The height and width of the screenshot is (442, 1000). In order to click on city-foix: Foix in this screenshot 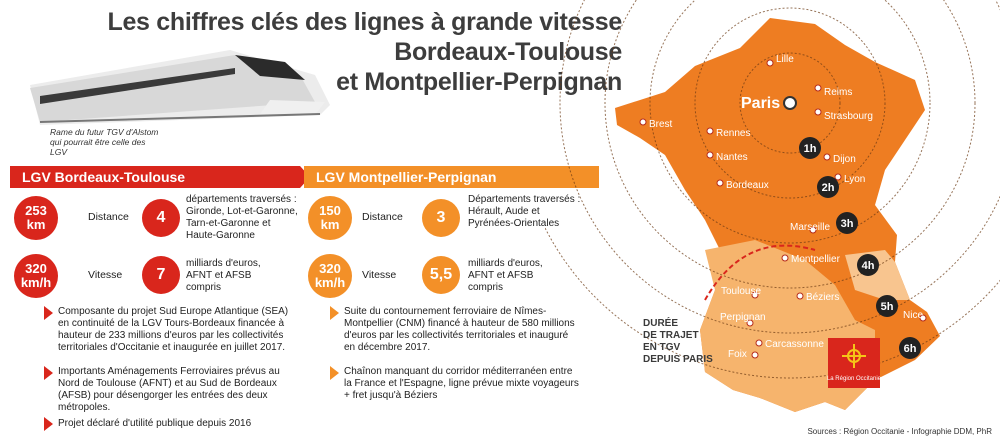, I will do `click(737, 354)`.